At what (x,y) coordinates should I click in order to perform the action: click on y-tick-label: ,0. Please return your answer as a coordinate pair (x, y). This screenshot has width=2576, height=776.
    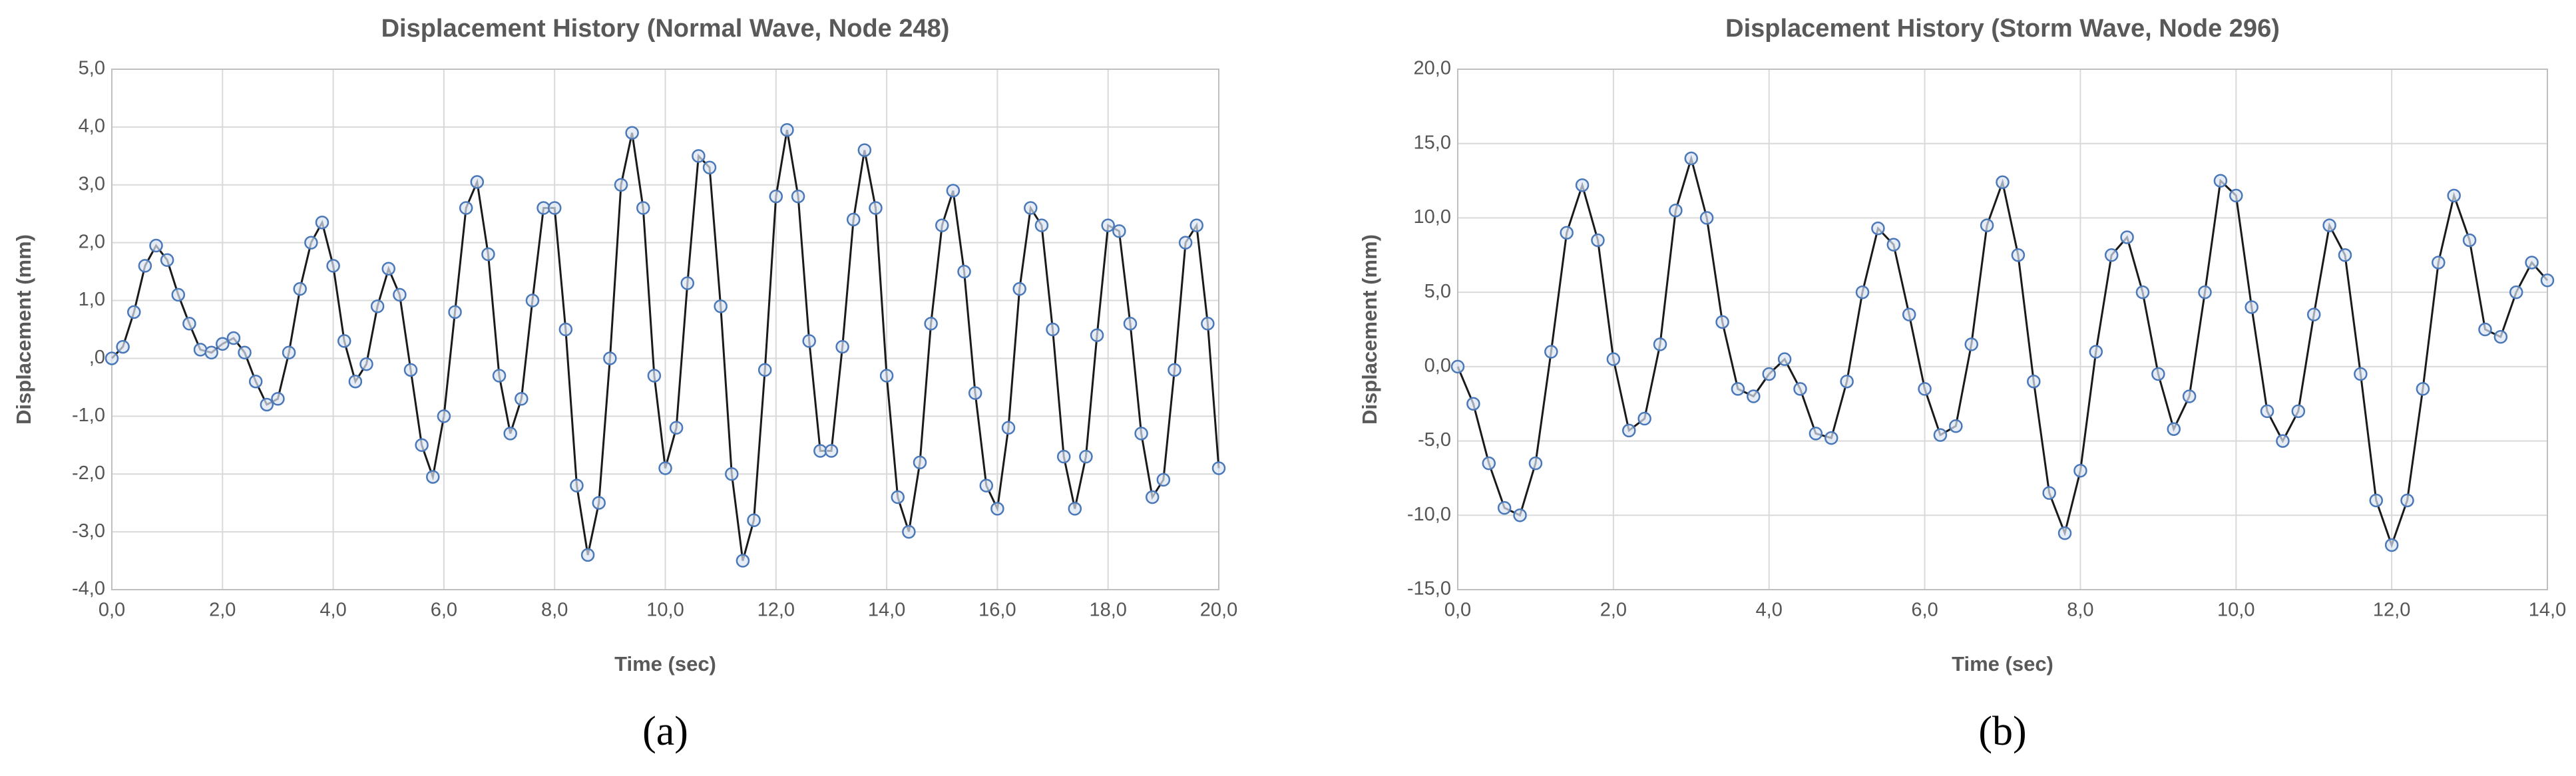
    Looking at the image, I should click on (97, 357).